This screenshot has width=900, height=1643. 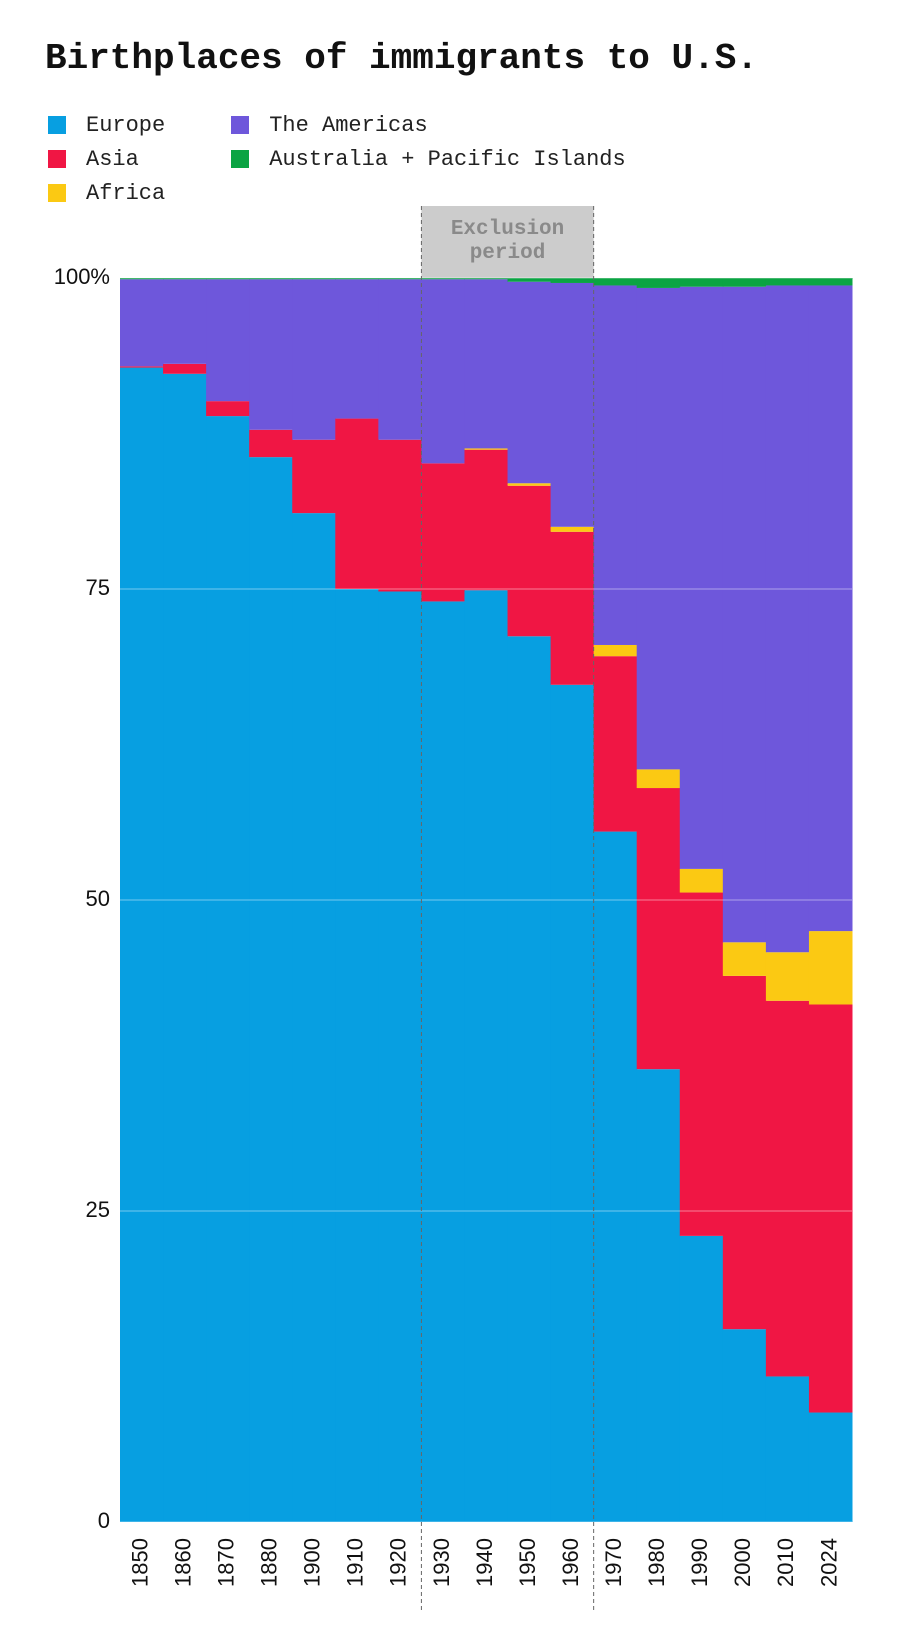 I want to click on legend-item: The Americas, so click(x=428, y=125).